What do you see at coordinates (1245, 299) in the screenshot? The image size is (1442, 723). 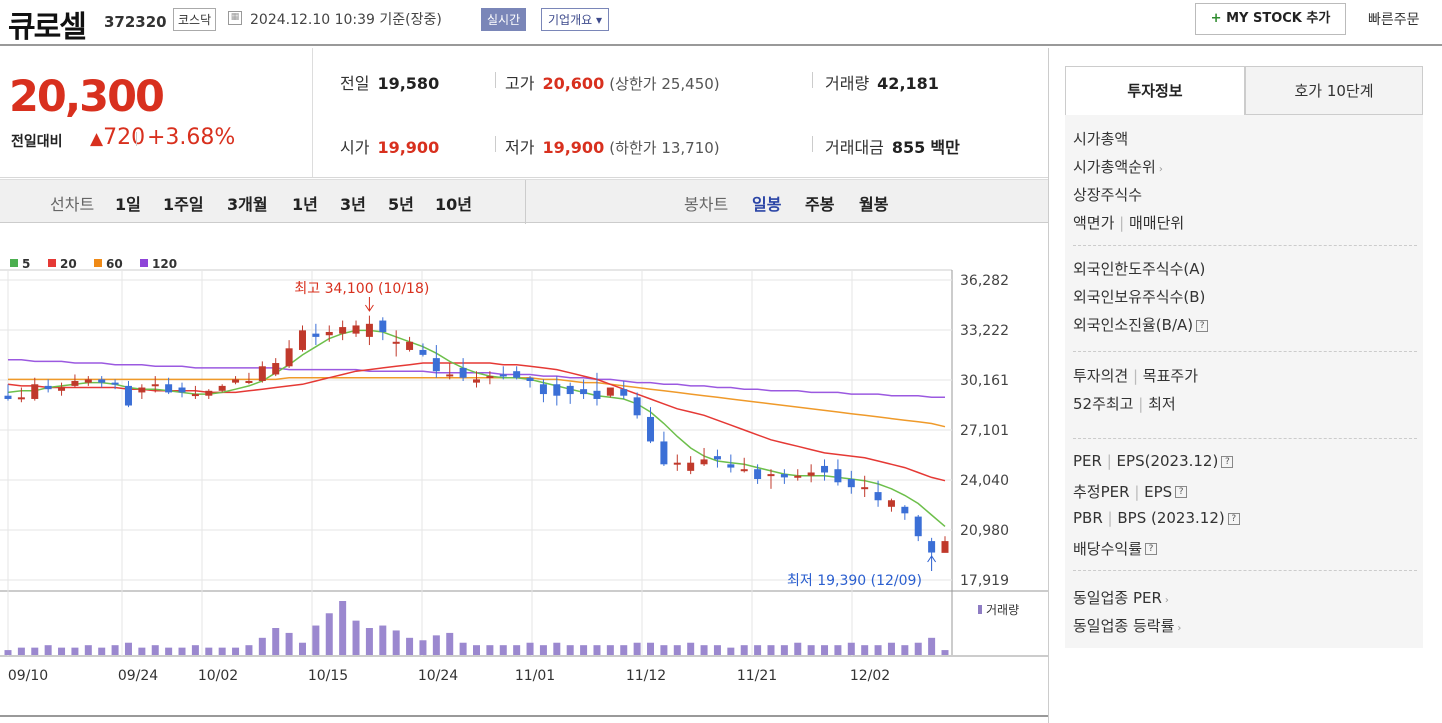 I see `info-row: 외국인보유주식수(B)` at bounding box center [1245, 299].